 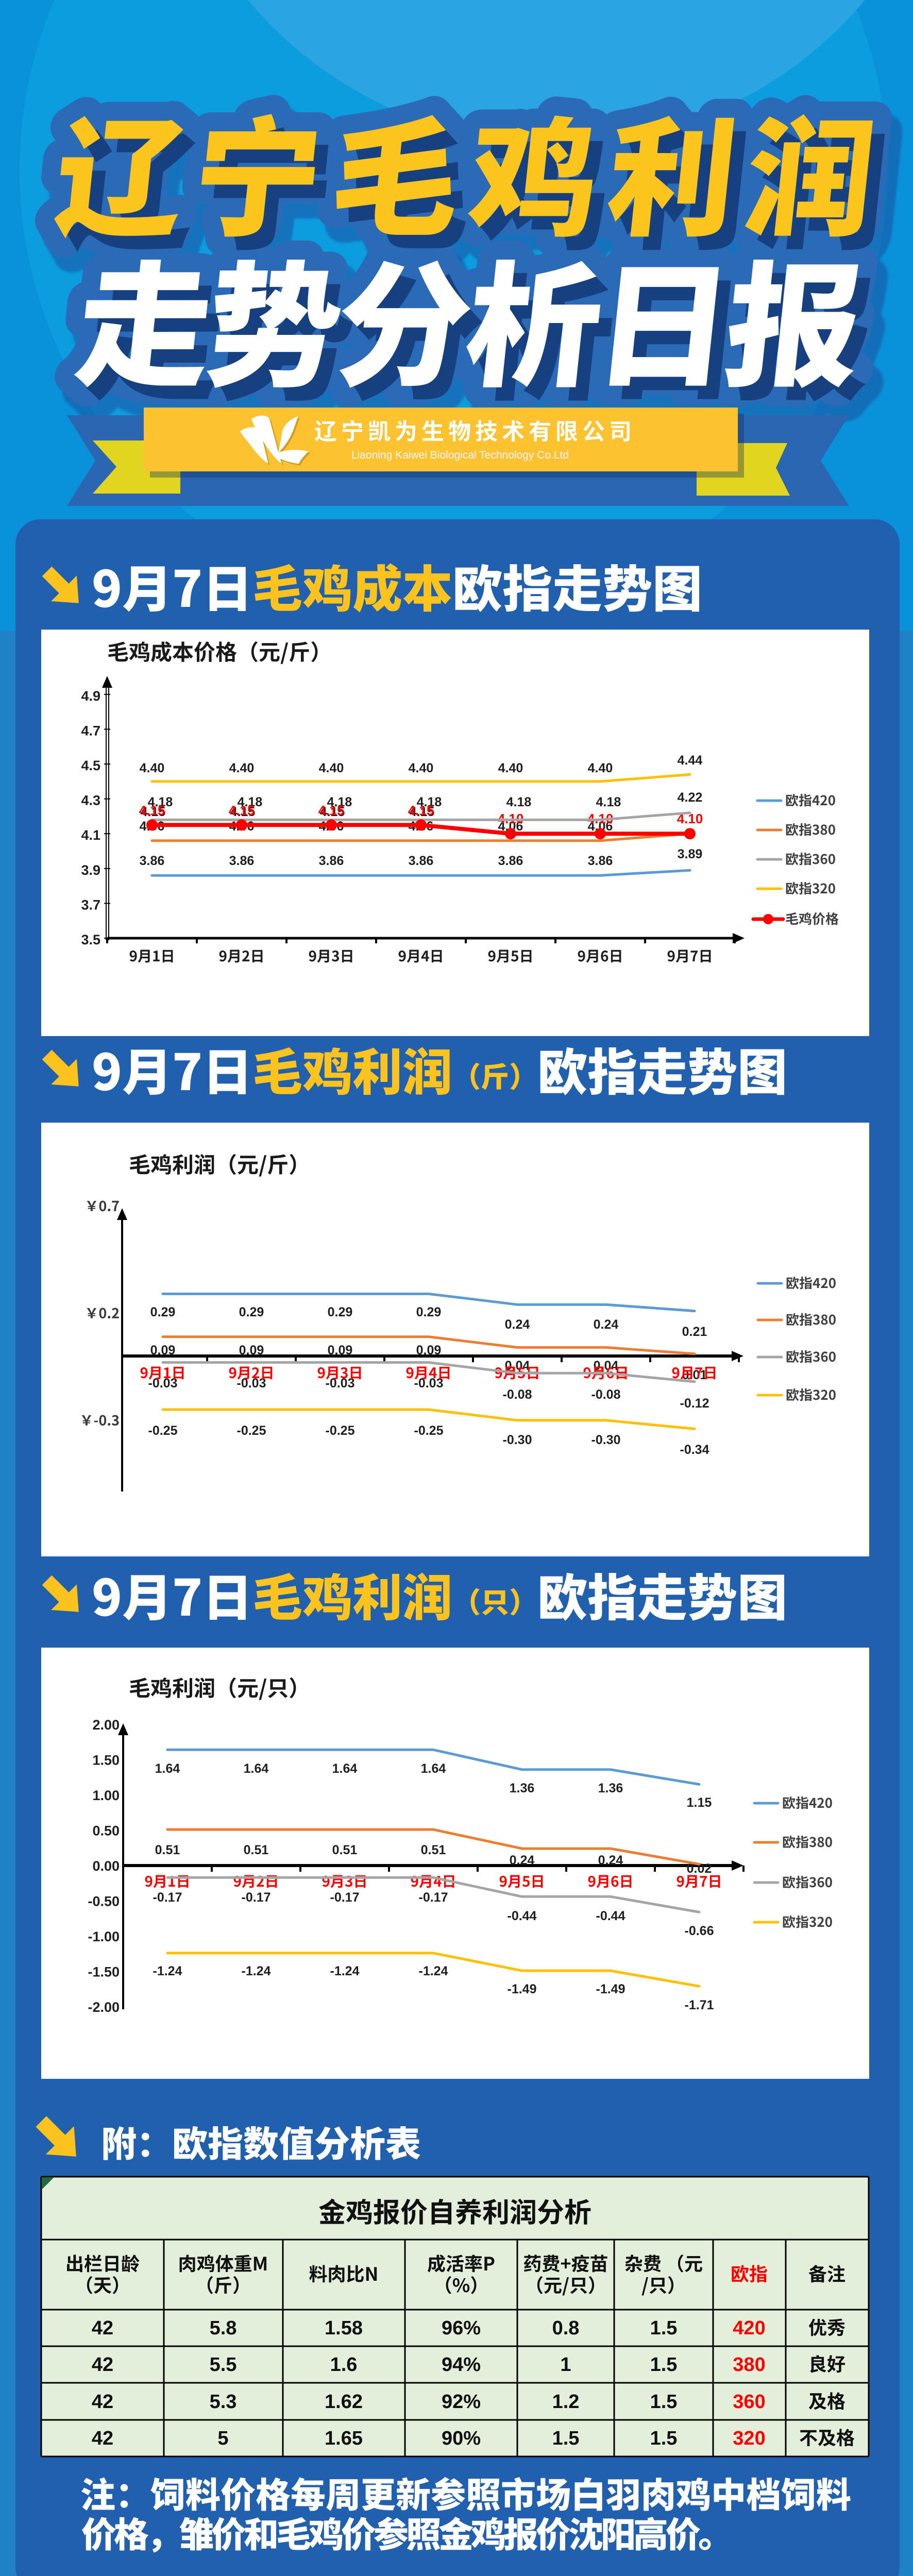 I want to click on svg-text: 4.22, so click(x=691, y=797).